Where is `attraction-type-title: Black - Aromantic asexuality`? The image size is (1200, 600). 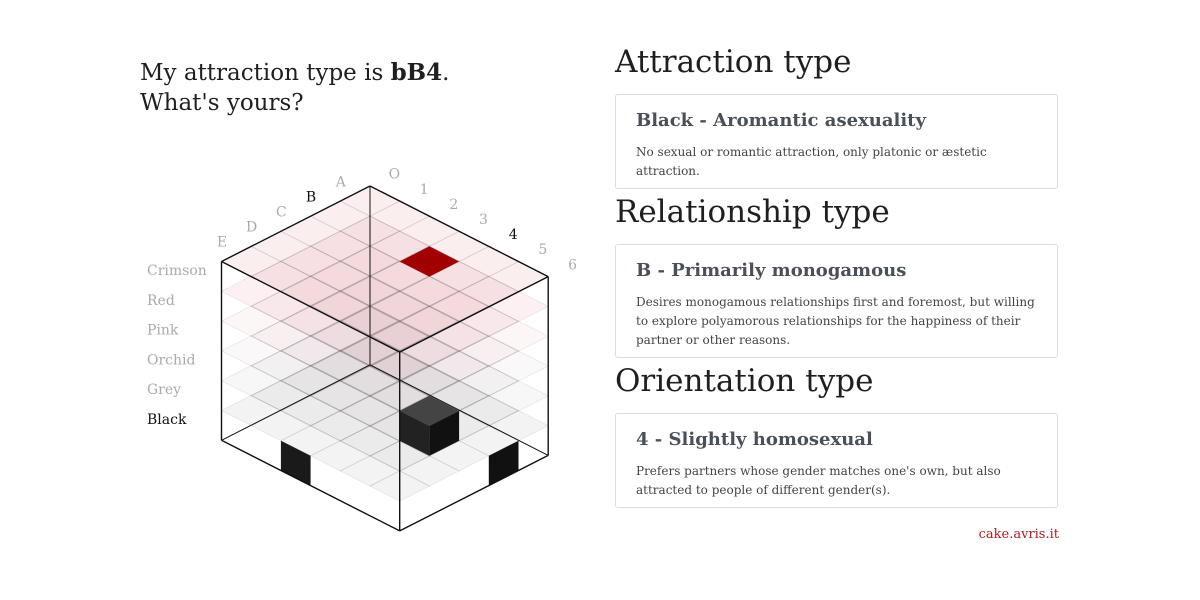 attraction-type-title: Black - Aromantic asexuality is located at coordinates (781, 120).